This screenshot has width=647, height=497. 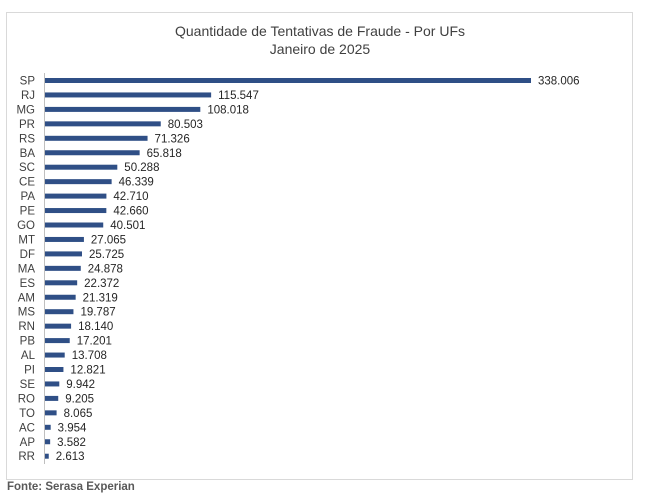 What do you see at coordinates (63, 254) in the screenshot?
I see `bar-df` at bounding box center [63, 254].